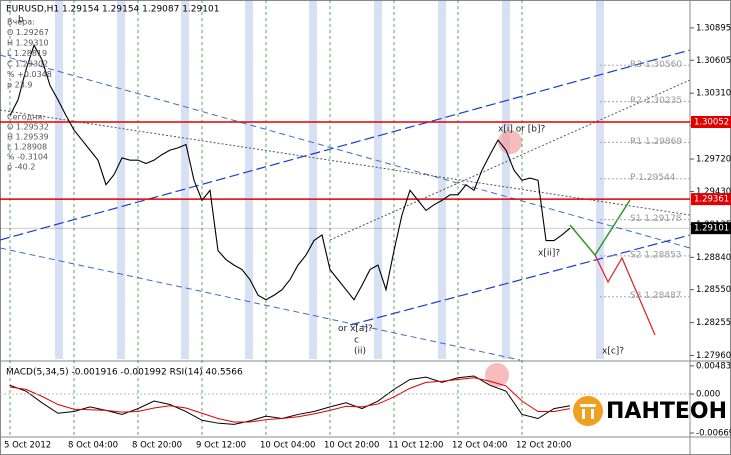 The image size is (731, 455). What do you see at coordinates (290, 400) in the screenshot?
I see `indicator-line` at bounding box center [290, 400].